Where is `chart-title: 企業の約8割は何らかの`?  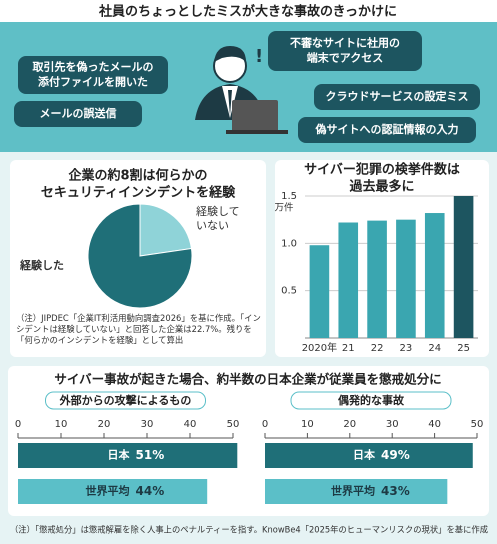
chart-title: 企業の約8割は何らかの is located at coordinates (137, 176).